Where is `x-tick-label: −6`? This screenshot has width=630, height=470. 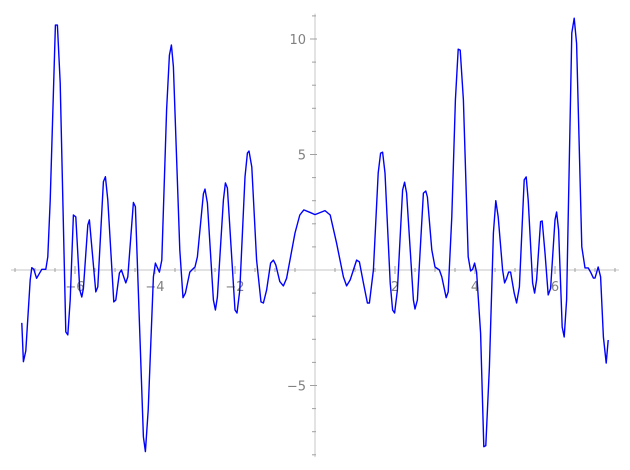
x-tick-label: −6 is located at coordinates (74, 287).